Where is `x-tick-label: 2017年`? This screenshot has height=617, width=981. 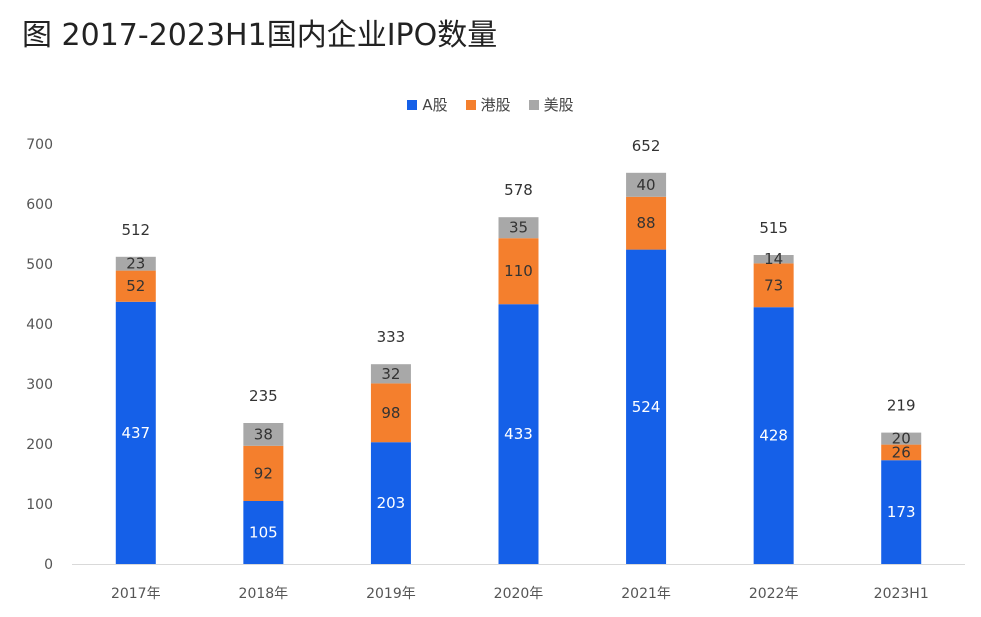 x-tick-label: 2017年 is located at coordinates (136, 594).